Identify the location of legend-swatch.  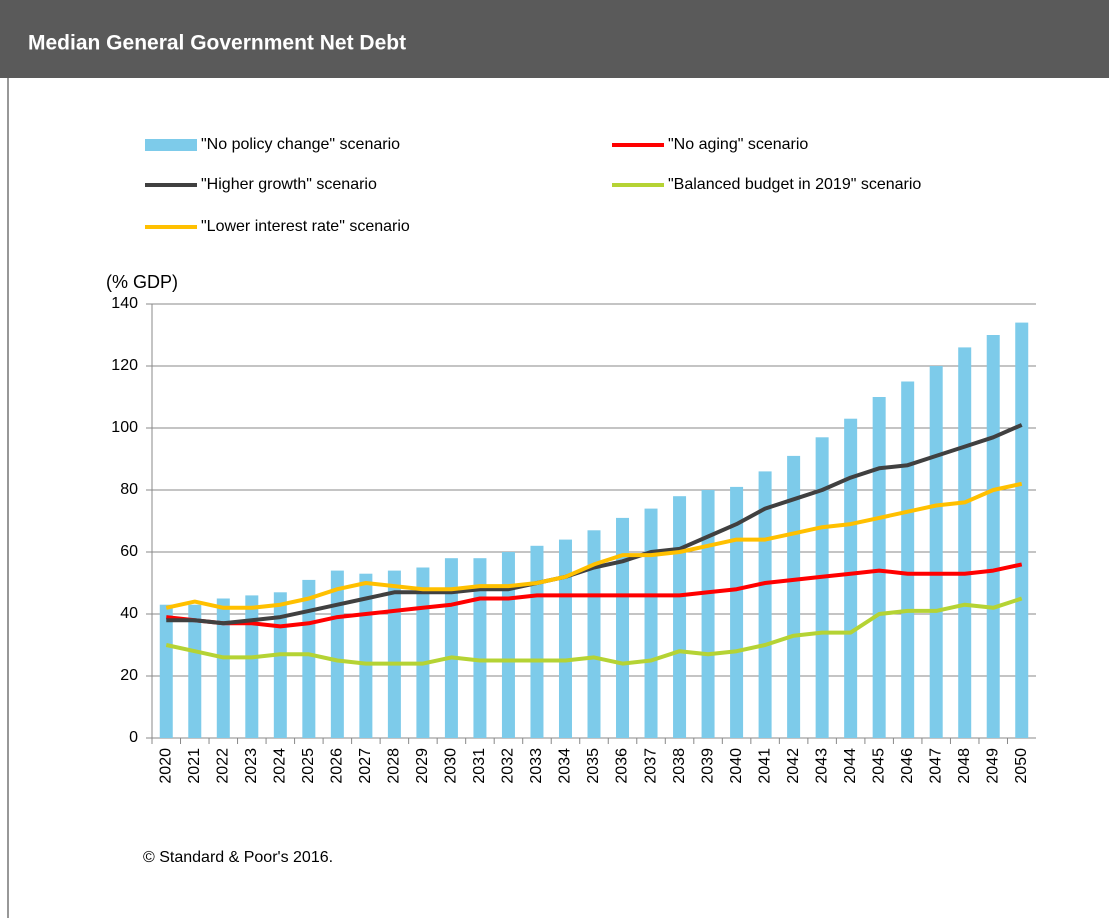
(171, 145).